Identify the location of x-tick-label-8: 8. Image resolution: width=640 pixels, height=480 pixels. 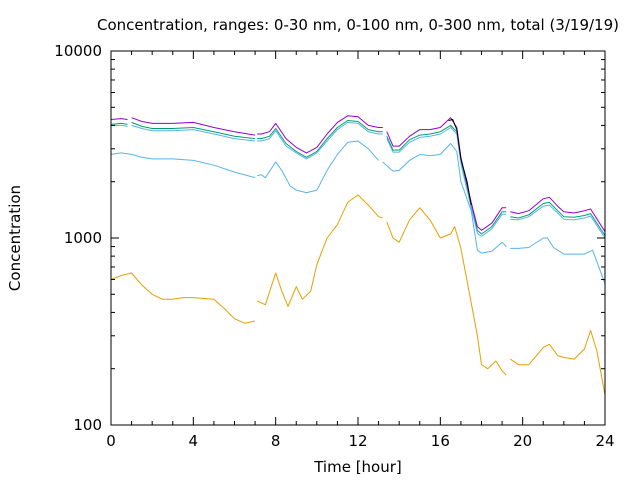
(276, 441).